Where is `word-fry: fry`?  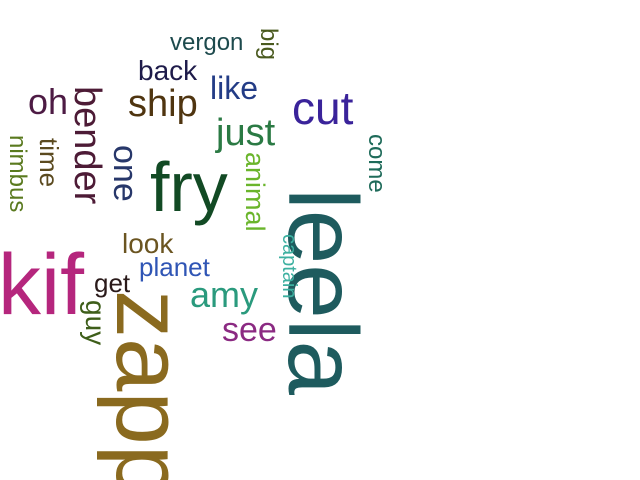
word-fry: fry is located at coordinates (189, 187).